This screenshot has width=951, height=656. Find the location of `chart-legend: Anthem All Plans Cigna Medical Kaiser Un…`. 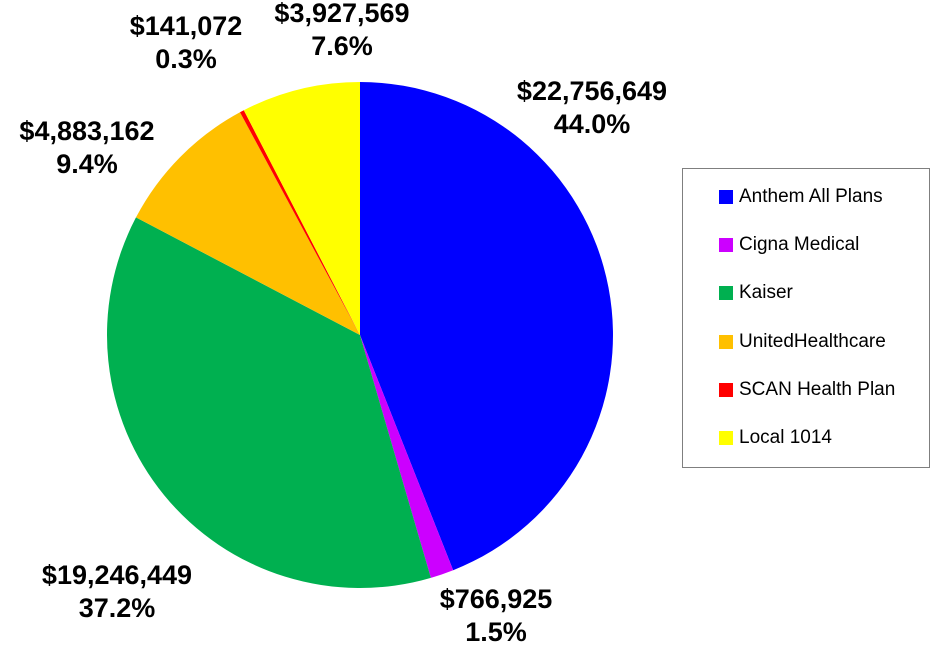

chart-legend: Anthem All Plans Cigna Medical Kaiser Un… is located at coordinates (806, 318).